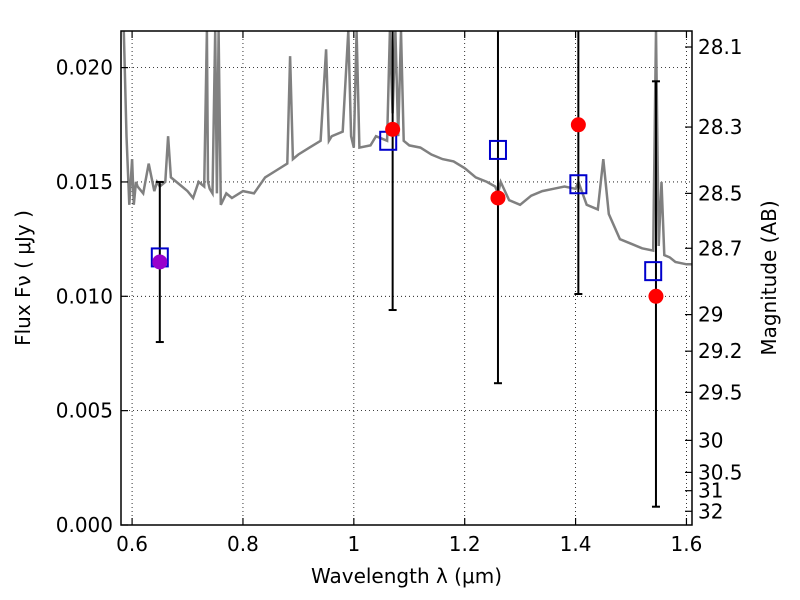  I want to click on y2-tick-label: 29.5, so click(720, 392).